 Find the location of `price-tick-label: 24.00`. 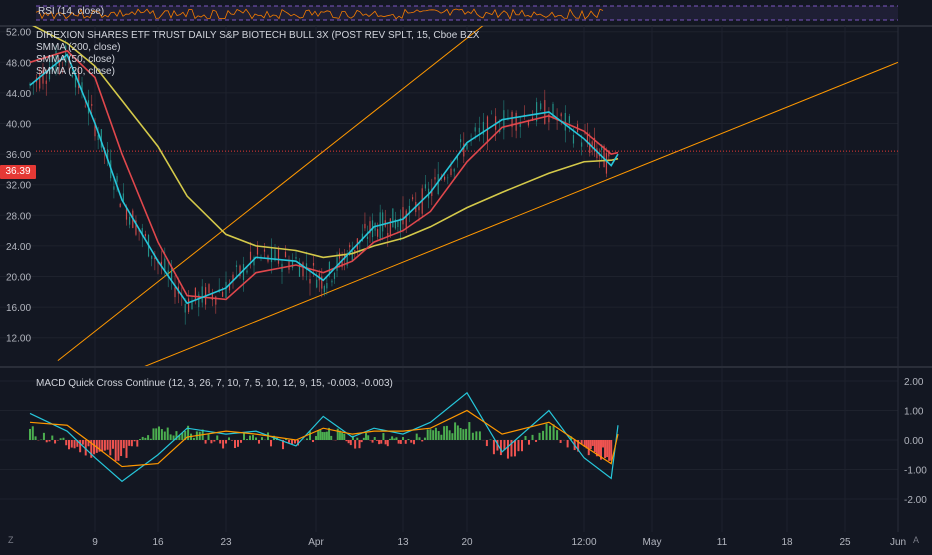

price-tick-label: 24.00 is located at coordinates (18, 247).